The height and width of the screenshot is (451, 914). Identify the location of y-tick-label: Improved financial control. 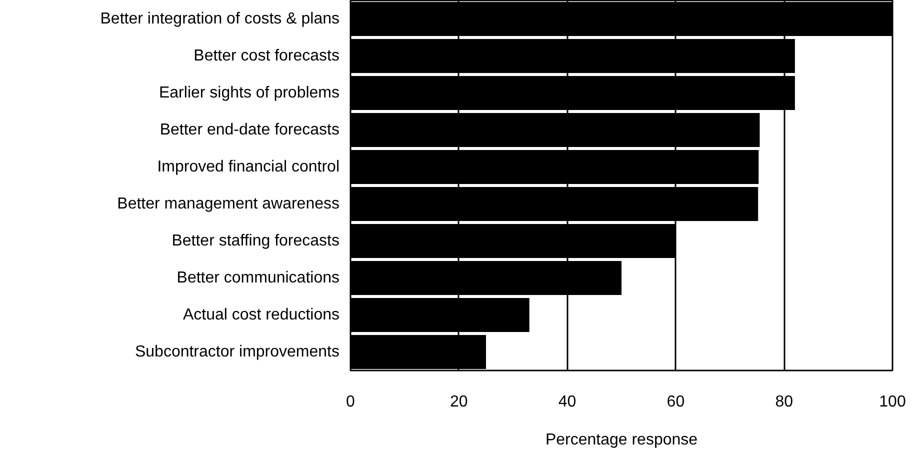
(248, 167).